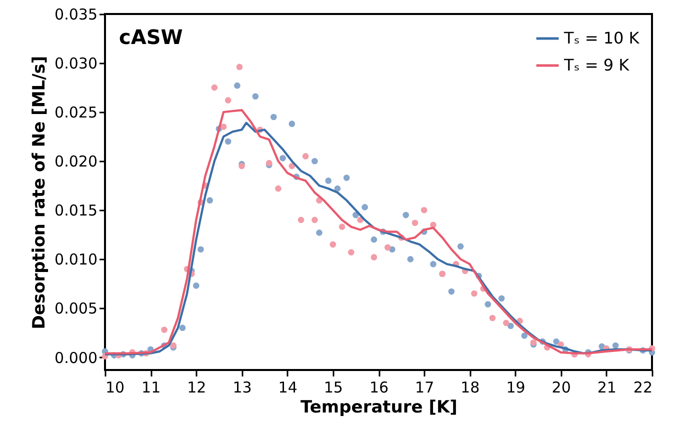 Image resolution: width=684 pixels, height=432 pixels. What do you see at coordinates (76, 161) in the screenshot?
I see `y-tick-label: 0.020` at bounding box center [76, 161].